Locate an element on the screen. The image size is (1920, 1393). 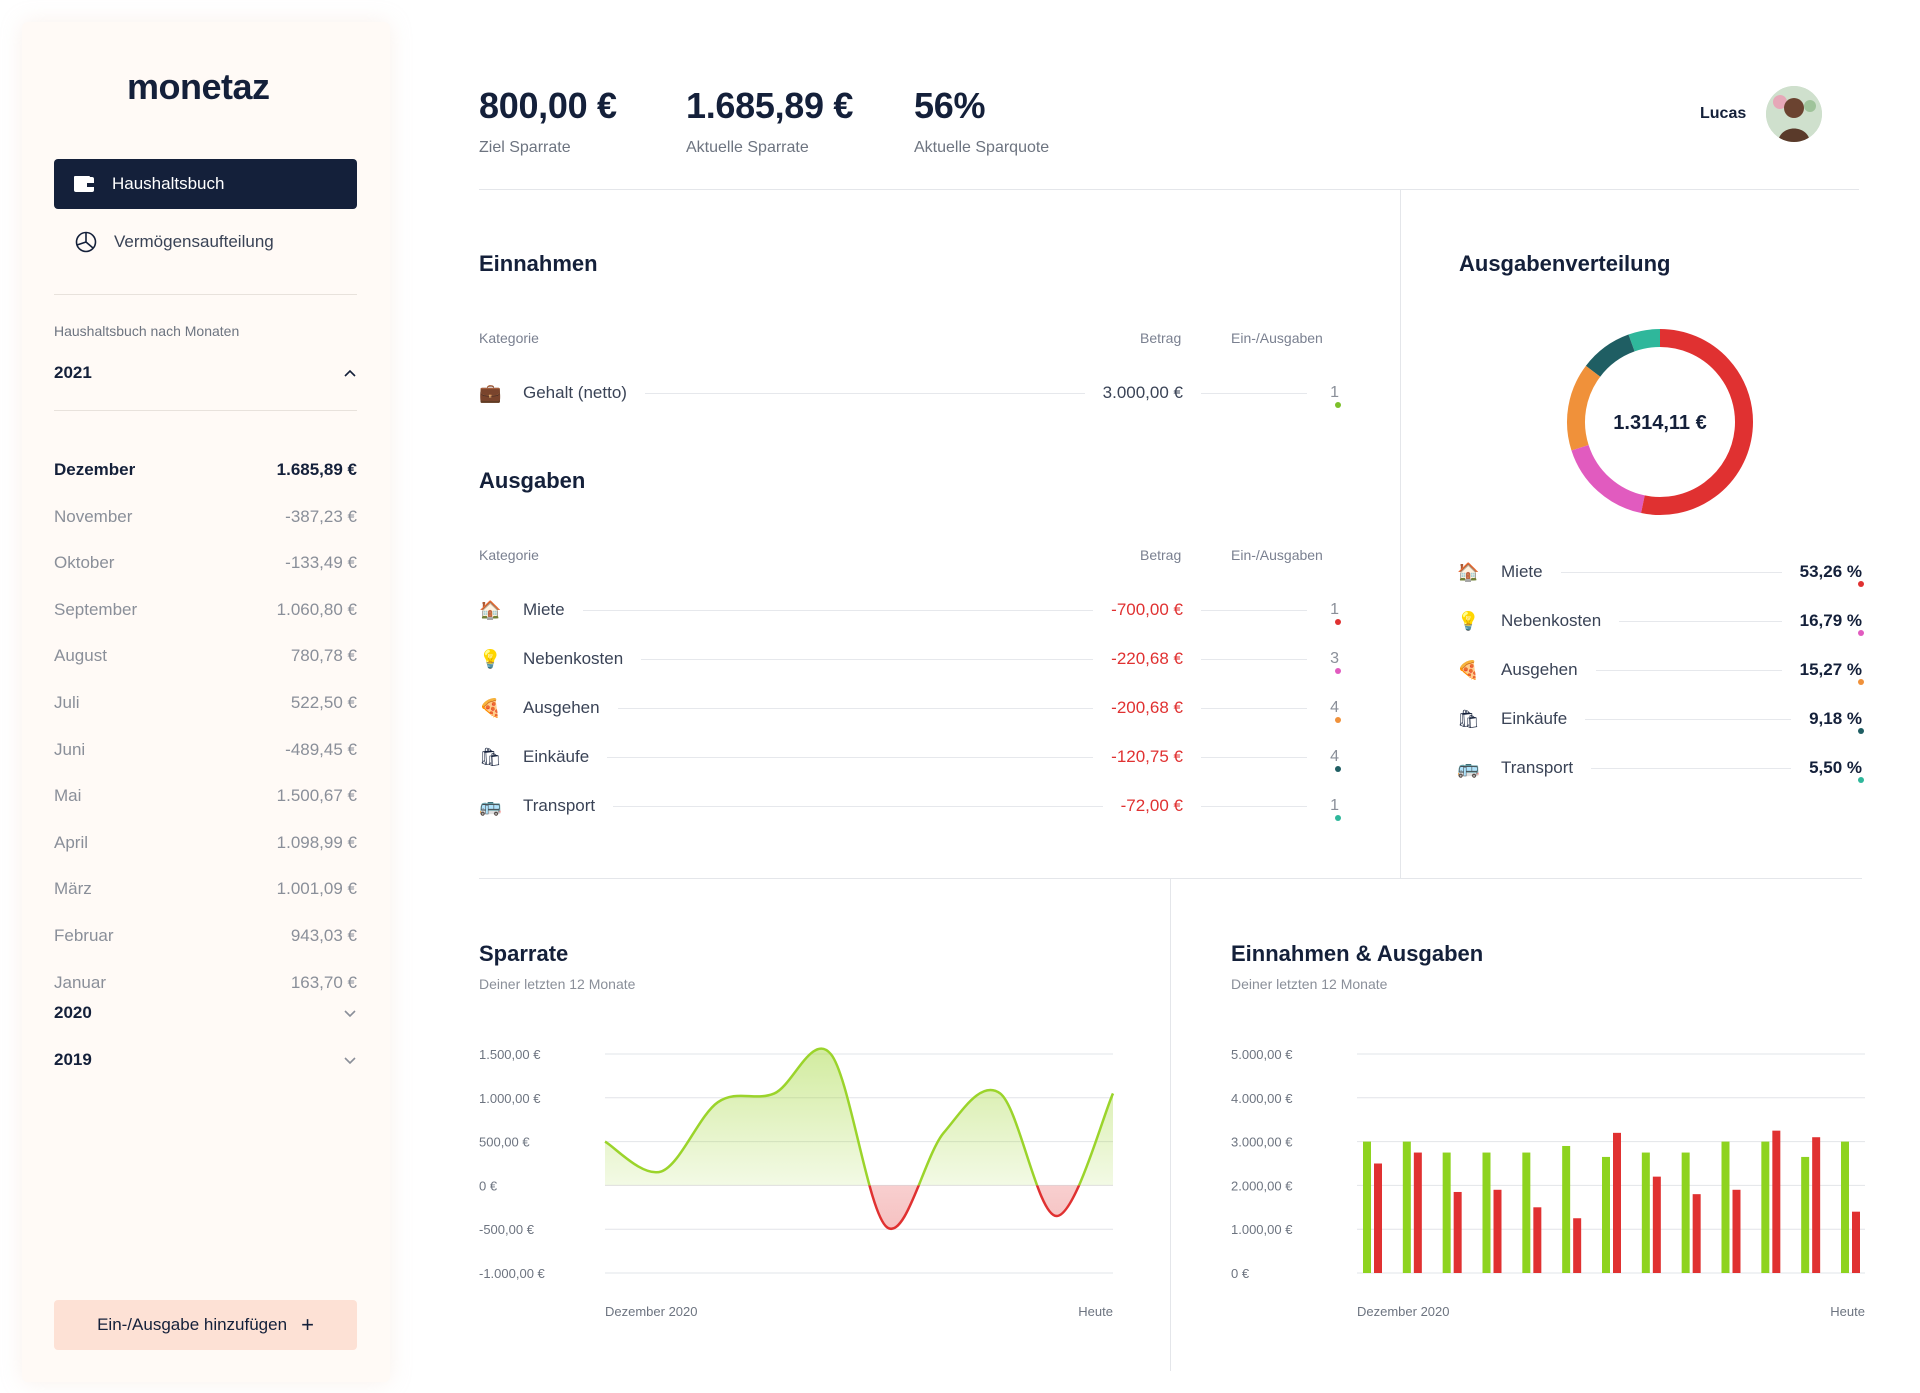
month-row: Januar 163,70 € is located at coordinates (205, 983).